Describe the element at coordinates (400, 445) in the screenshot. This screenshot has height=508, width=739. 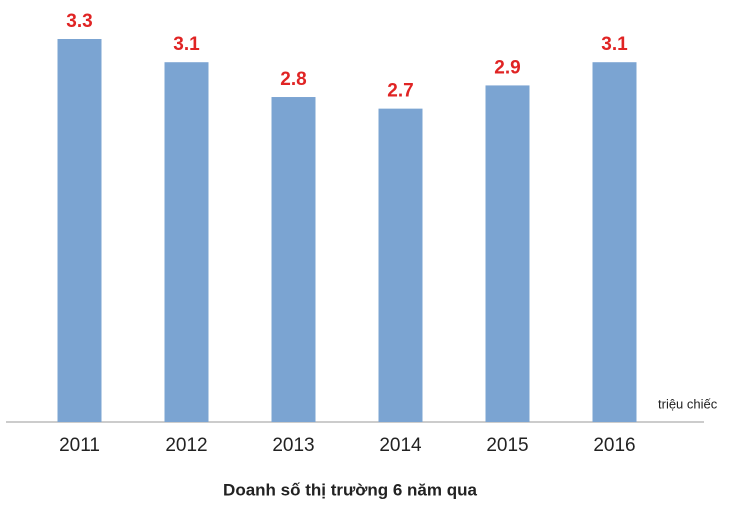
I see `x-tick-label: 2014` at that location.